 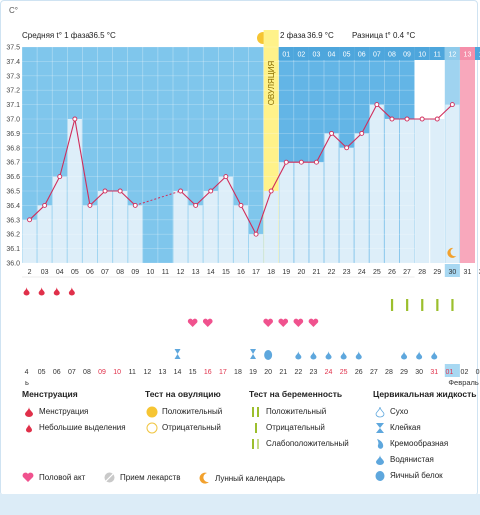 What do you see at coordinates (165, 272) in the screenshot?
I see `cycle-day-label: 11` at bounding box center [165, 272].